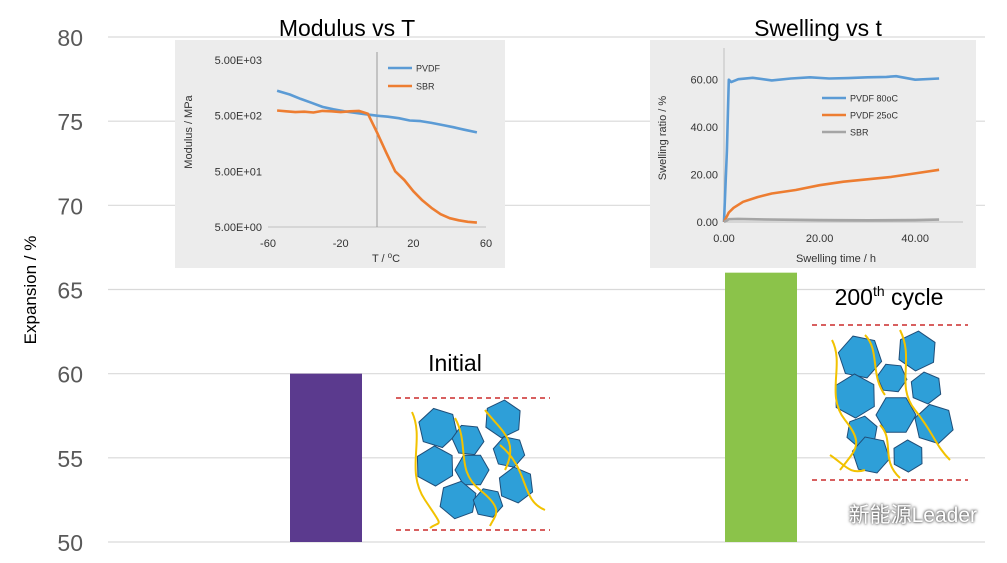 This screenshot has height=563, width=1007. I want to click on main-y-tick-label: 75, so click(70, 122).